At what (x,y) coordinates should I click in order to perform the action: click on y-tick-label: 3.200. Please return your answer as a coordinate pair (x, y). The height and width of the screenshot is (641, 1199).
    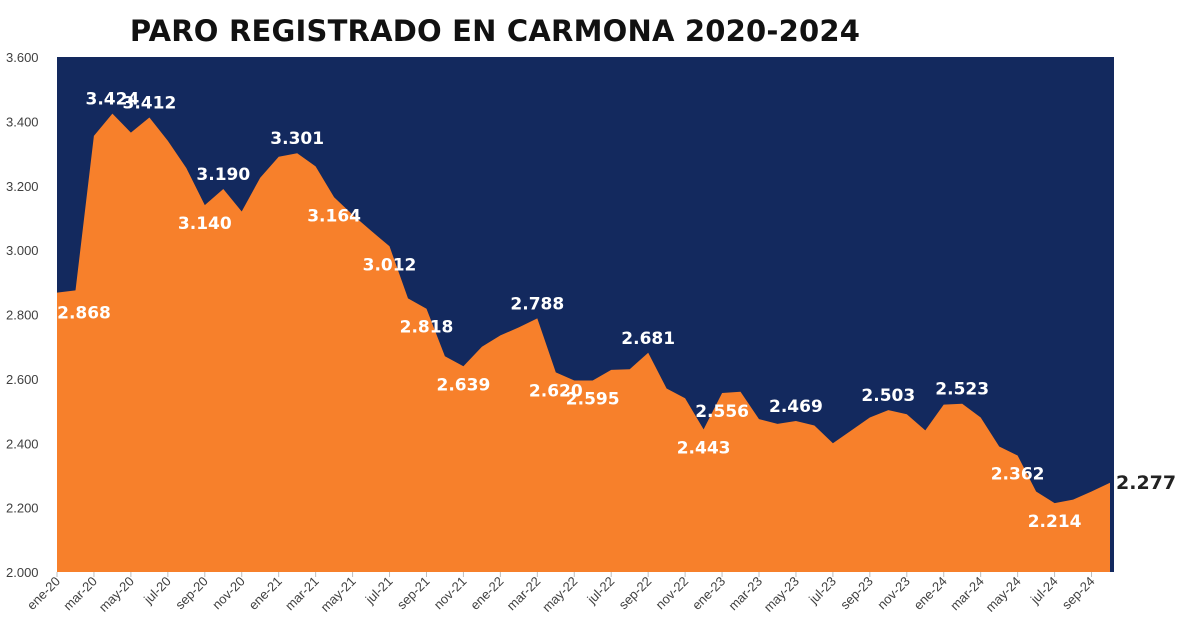
    Looking at the image, I should click on (22, 186).